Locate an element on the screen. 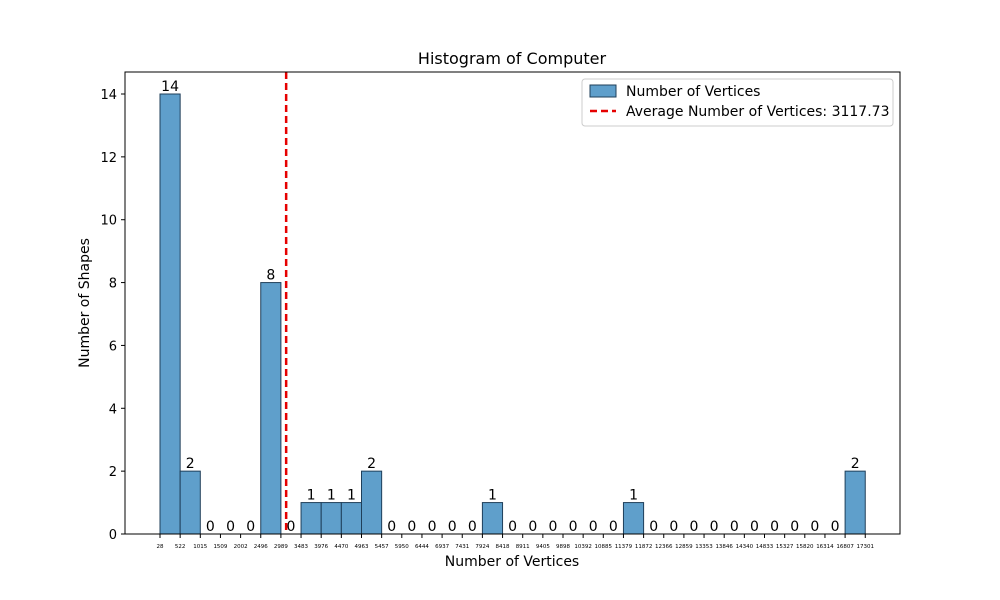  x-tick-label: 1509 is located at coordinates (220, 547).